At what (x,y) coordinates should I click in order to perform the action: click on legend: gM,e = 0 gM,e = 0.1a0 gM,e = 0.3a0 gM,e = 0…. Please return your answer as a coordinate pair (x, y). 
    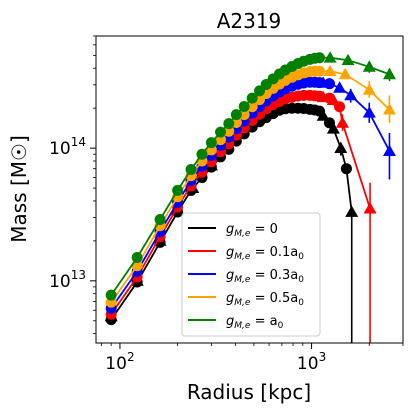
    Looking at the image, I should click on (251, 274).